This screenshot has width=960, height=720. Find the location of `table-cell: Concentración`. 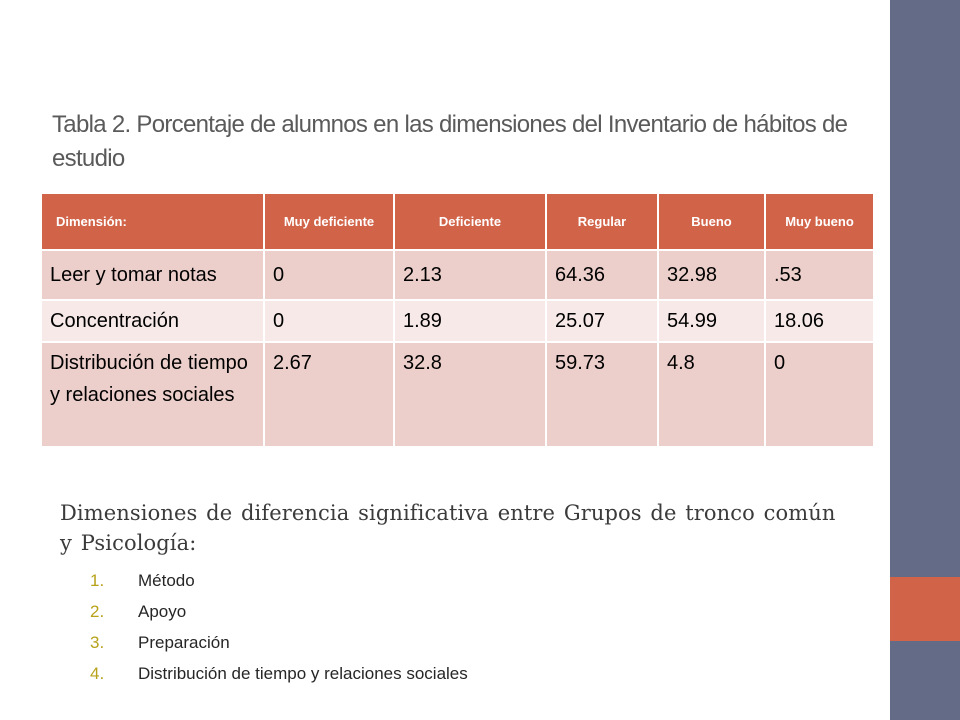

table-cell: Concentración is located at coordinates (153, 320).